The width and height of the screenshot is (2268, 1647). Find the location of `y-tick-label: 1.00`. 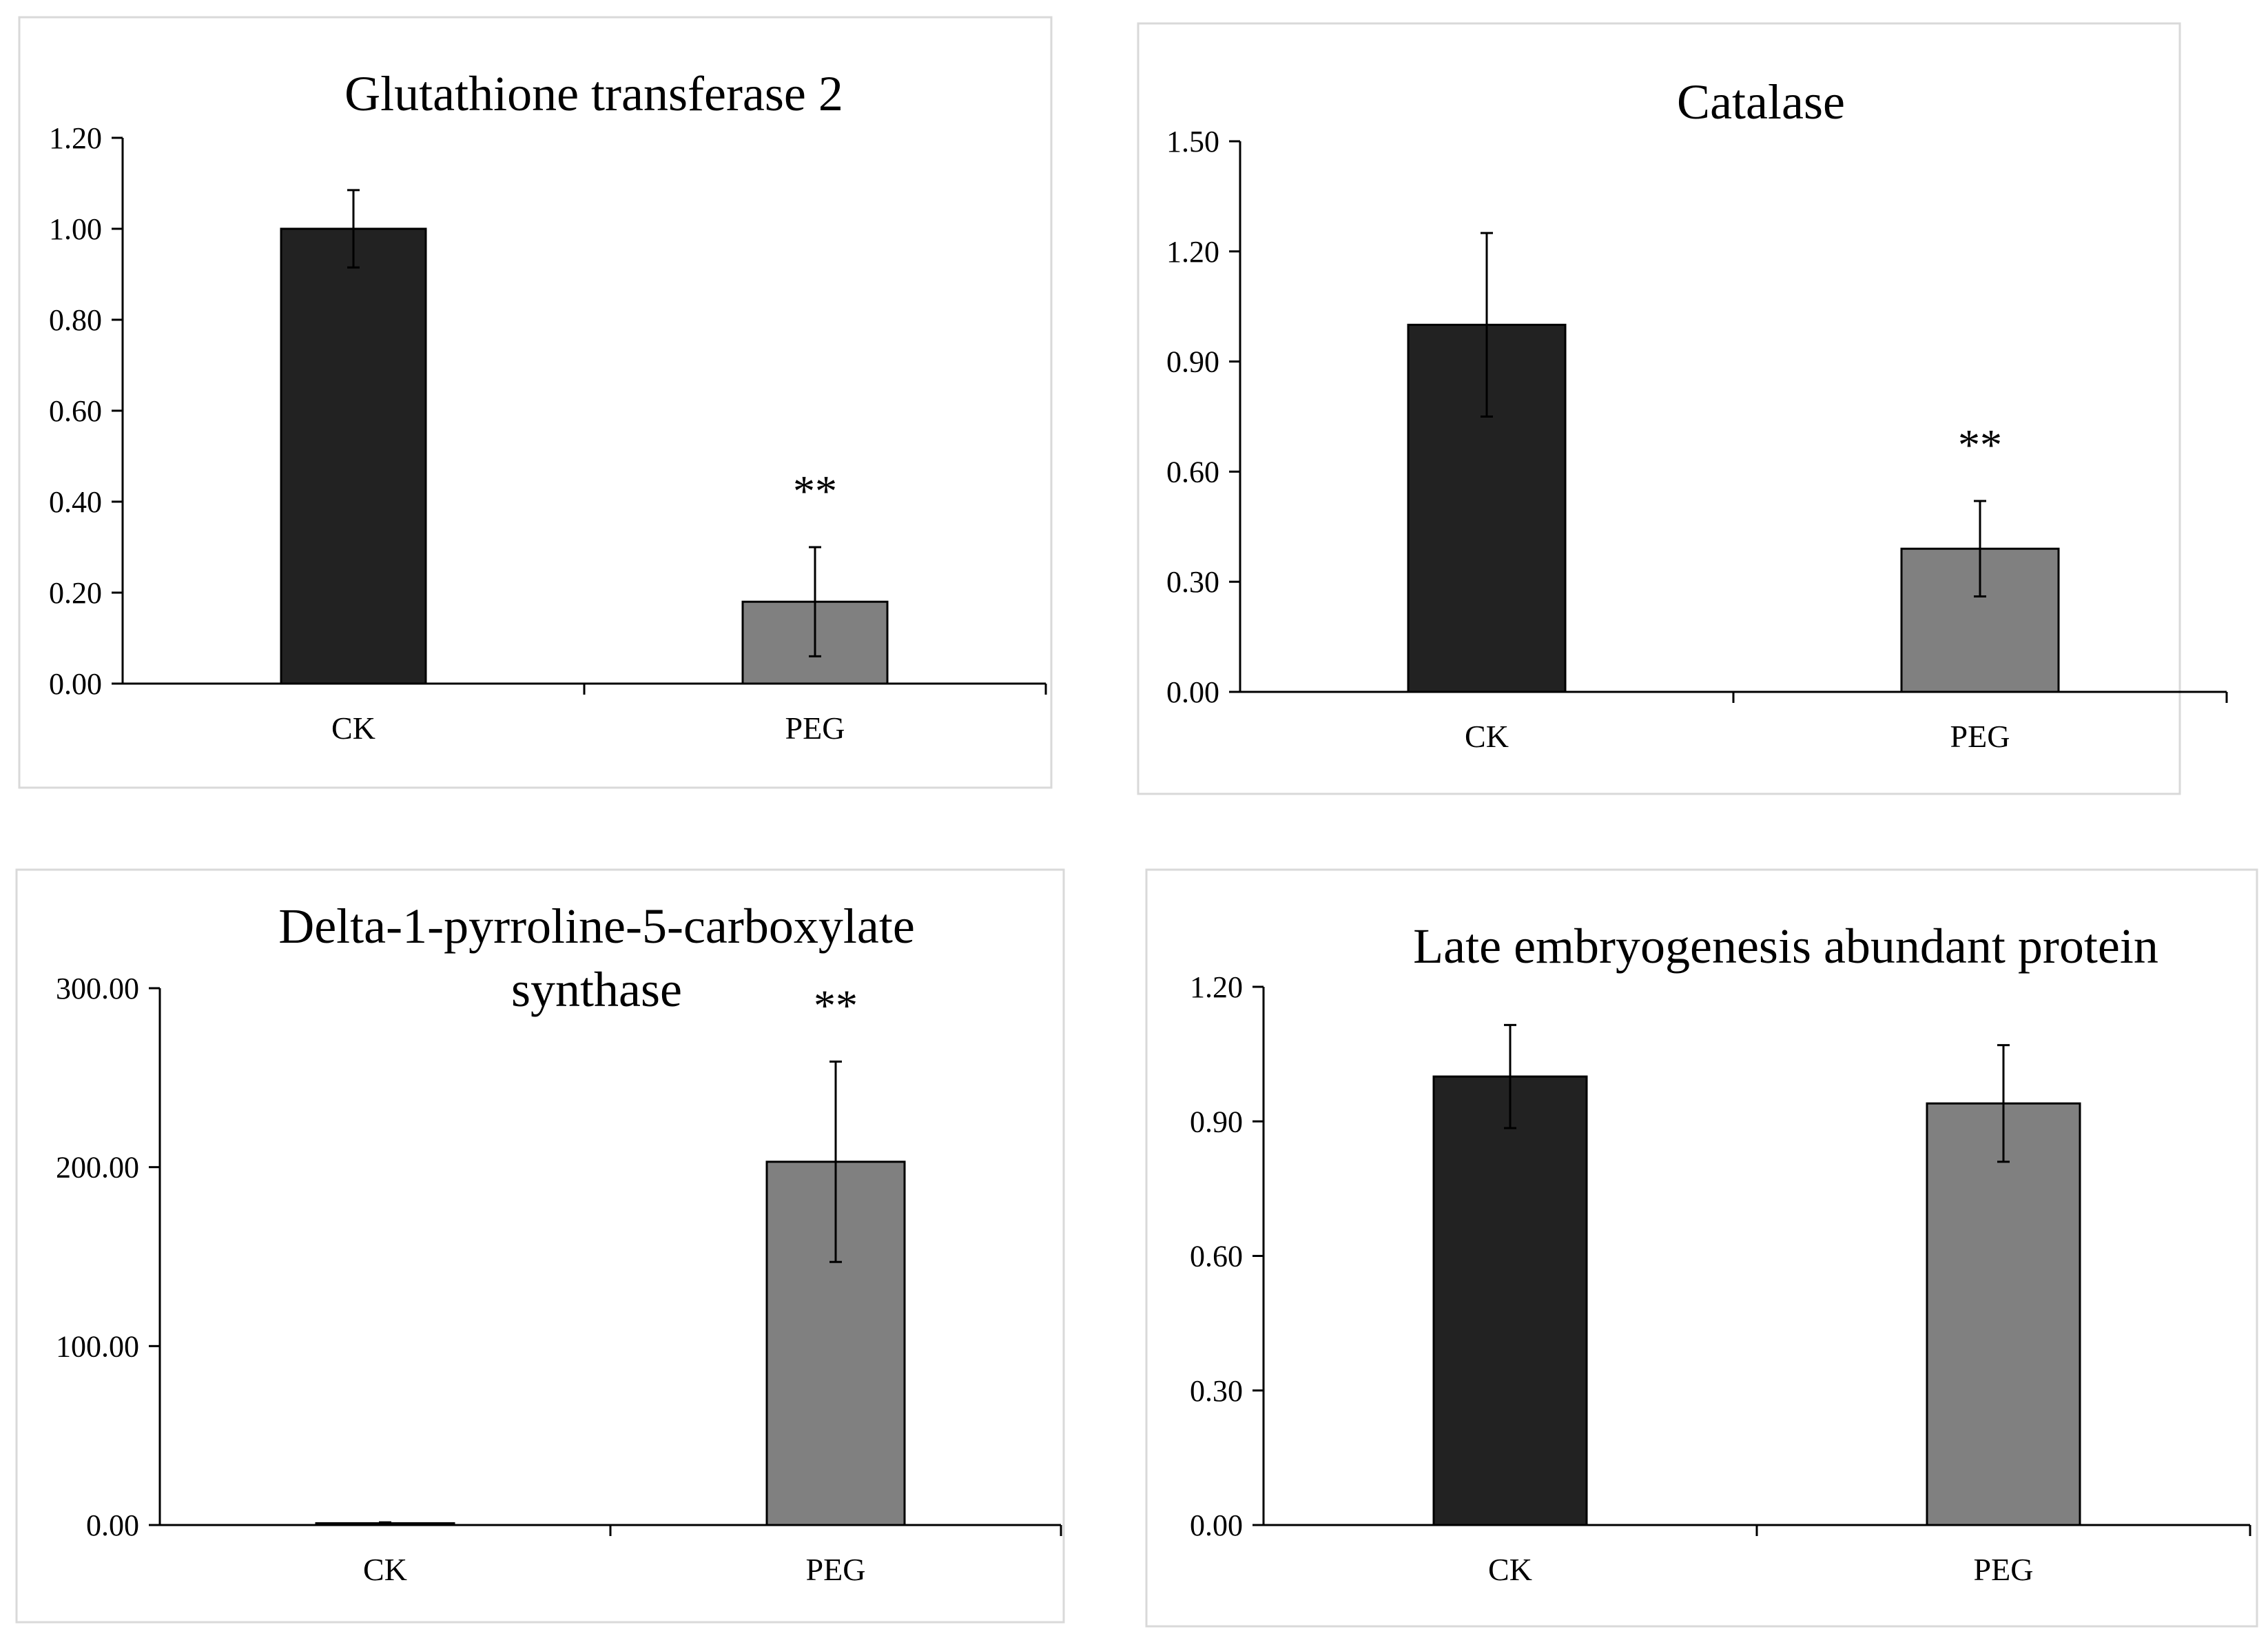

y-tick-label: 1.00 is located at coordinates (75, 229).